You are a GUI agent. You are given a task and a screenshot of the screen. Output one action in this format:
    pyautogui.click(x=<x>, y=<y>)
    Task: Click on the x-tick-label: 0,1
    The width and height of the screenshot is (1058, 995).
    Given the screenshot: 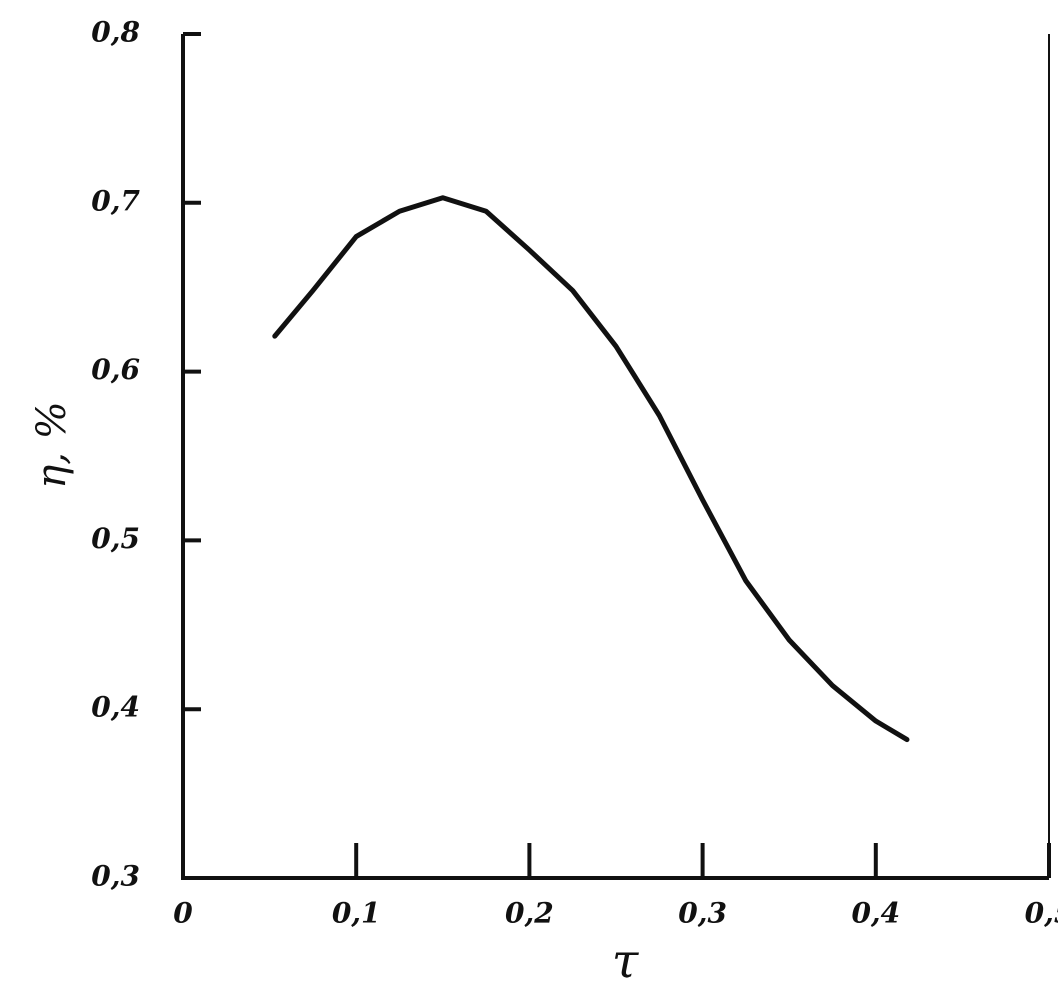 What is the action you would take?
    pyautogui.click(x=356, y=913)
    